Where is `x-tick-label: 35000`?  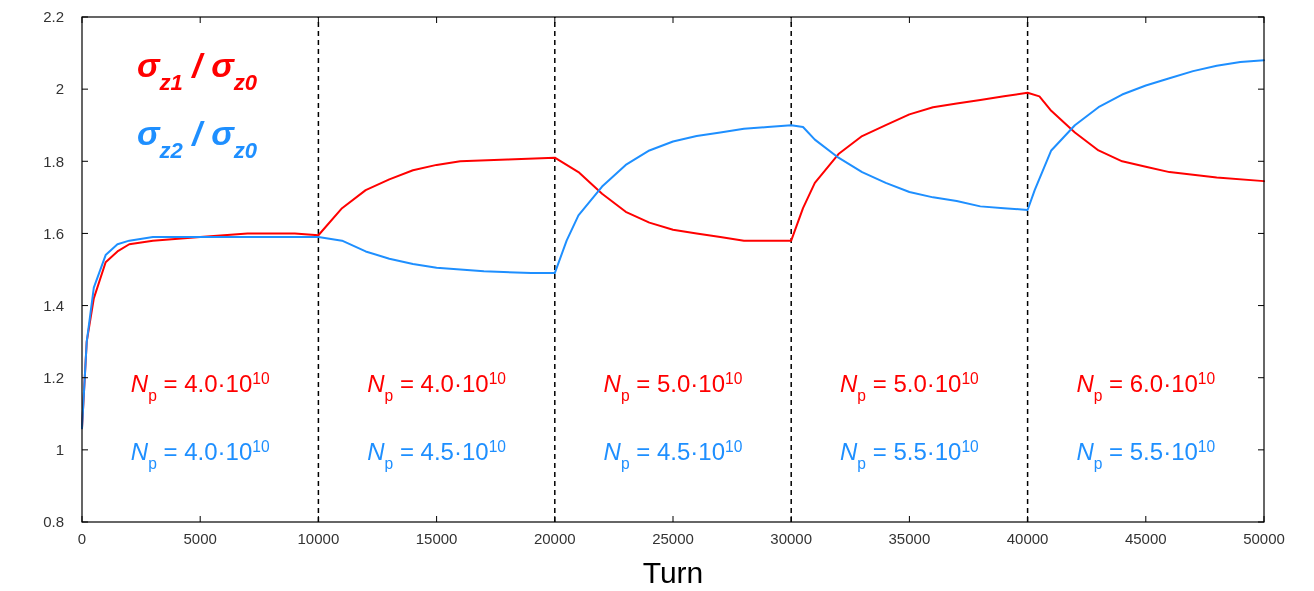 x-tick-label: 35000 is located at coordinates (909, 538).